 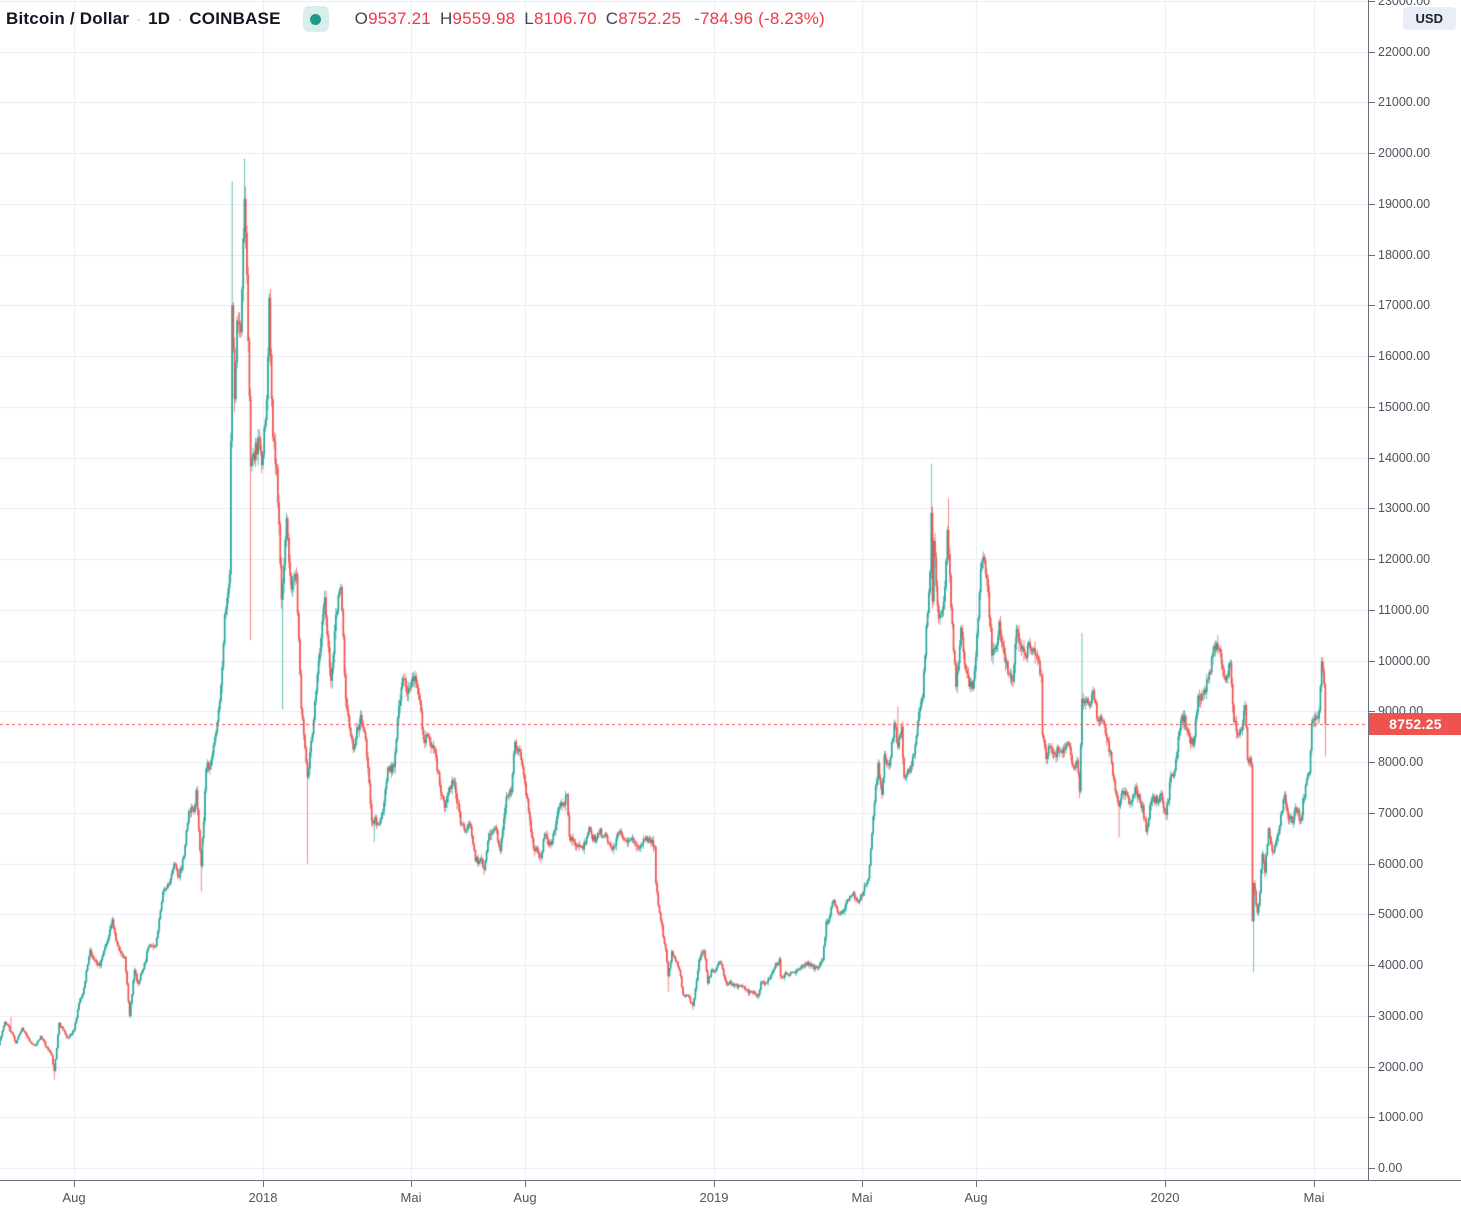 I want to click on currency-badge: USD, so click(x=1429, y=18).